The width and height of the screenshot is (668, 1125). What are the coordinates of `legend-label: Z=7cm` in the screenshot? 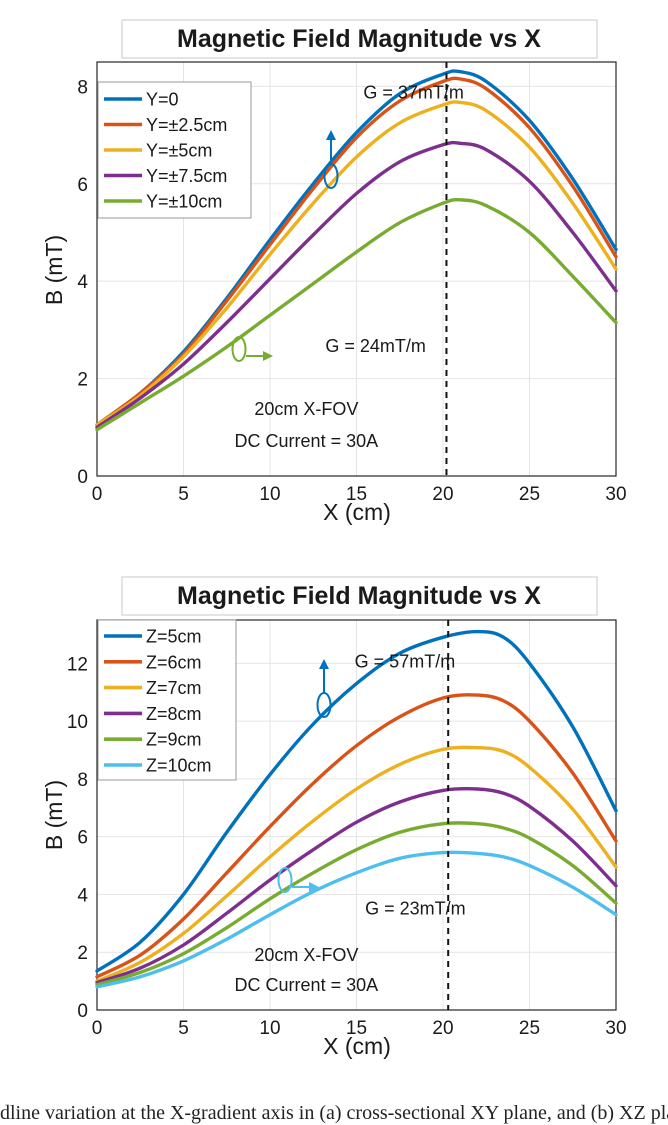 It's located at (174, 688).